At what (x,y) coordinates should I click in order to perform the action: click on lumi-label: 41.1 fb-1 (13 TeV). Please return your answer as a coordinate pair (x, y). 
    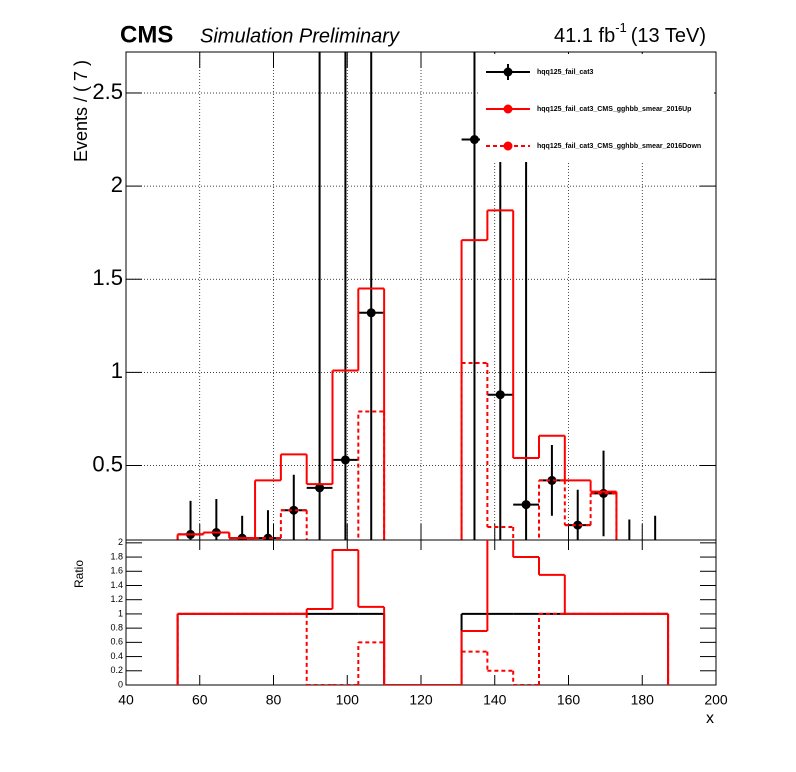
    Looking at the image, I should click on (630, 33).